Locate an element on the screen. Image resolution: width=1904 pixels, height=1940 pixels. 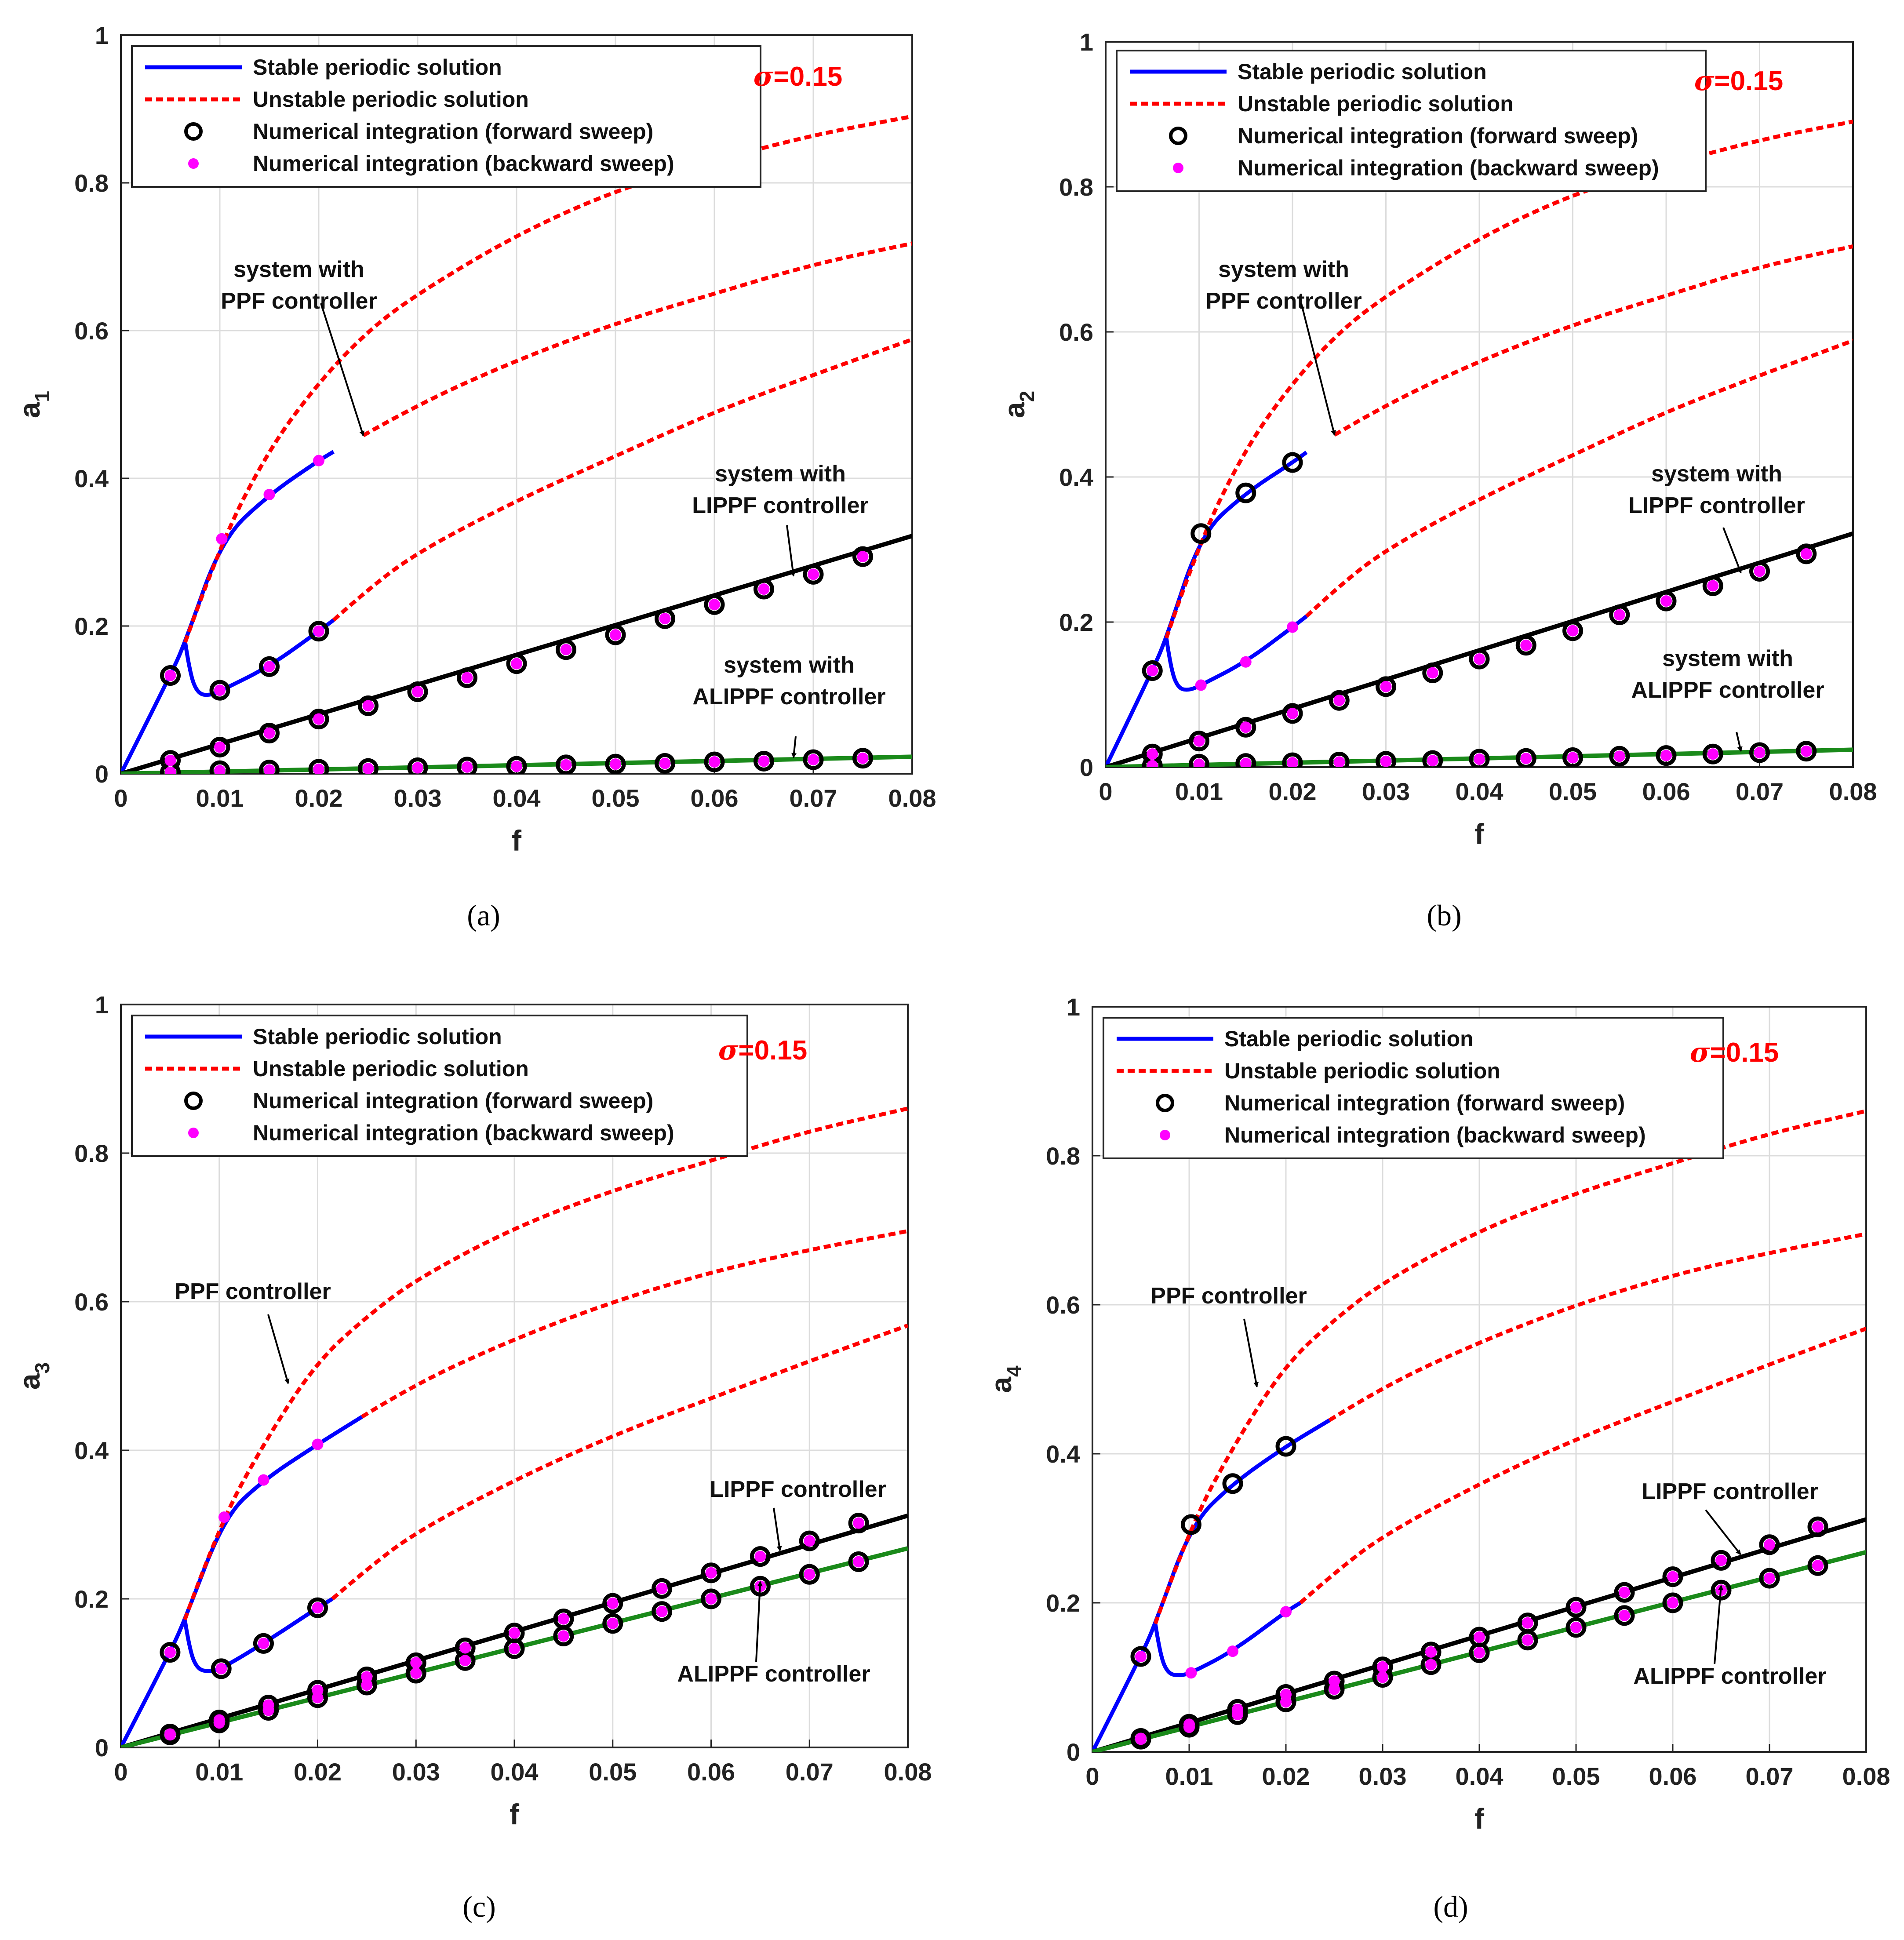
panel-caption: (a) is located at coordinates (484, 915).